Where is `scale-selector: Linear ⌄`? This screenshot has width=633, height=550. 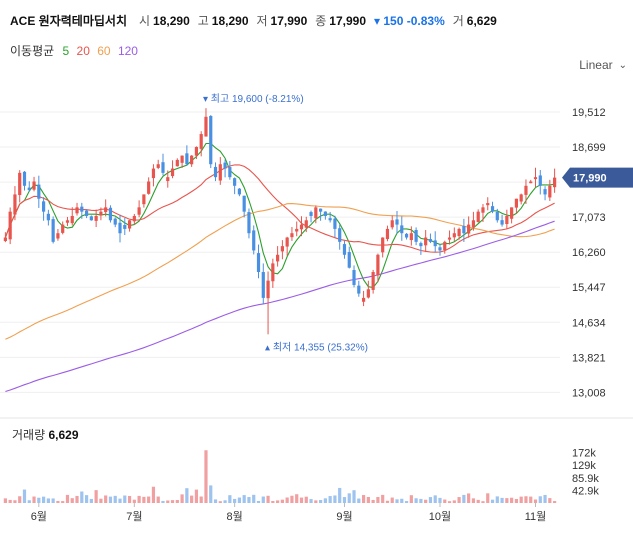
scale-selector: Linear ⌄ is located at coordinates (603, 65).